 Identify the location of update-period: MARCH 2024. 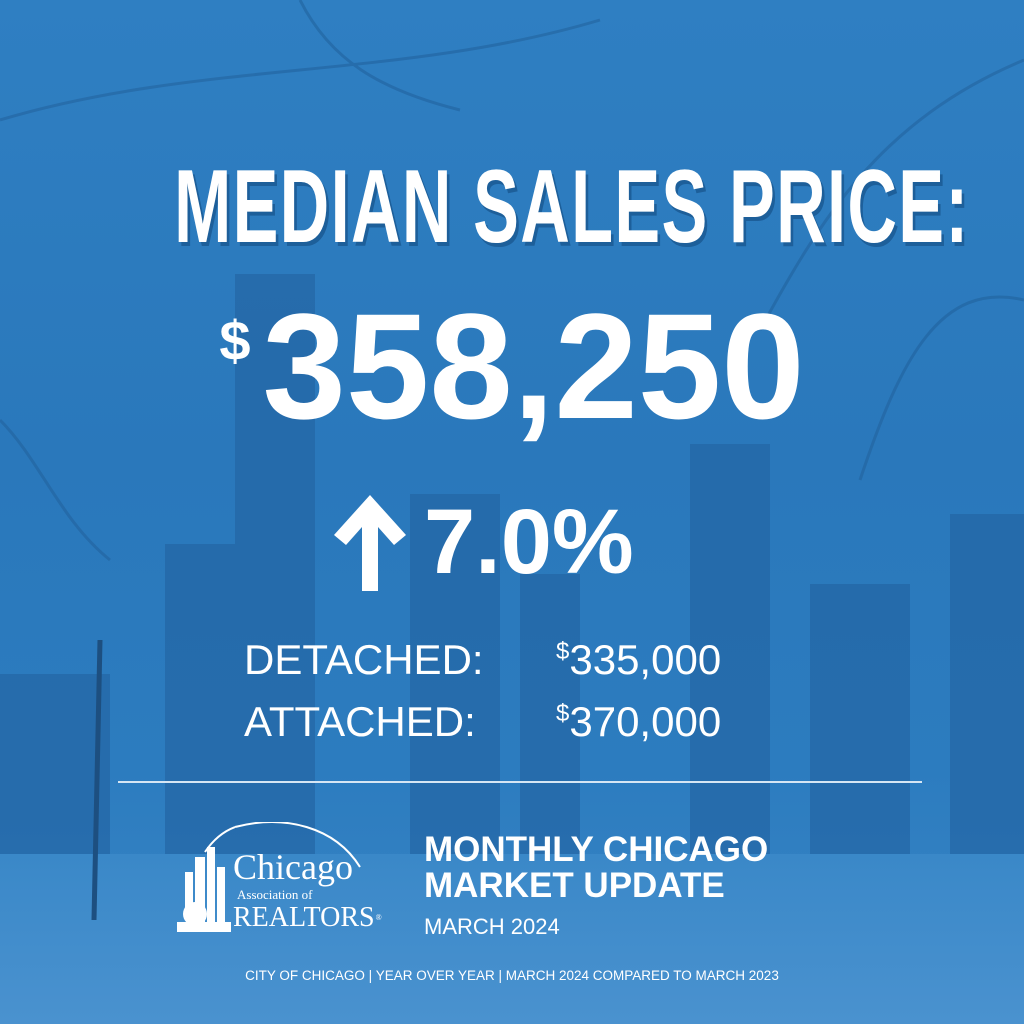
(492, 926).